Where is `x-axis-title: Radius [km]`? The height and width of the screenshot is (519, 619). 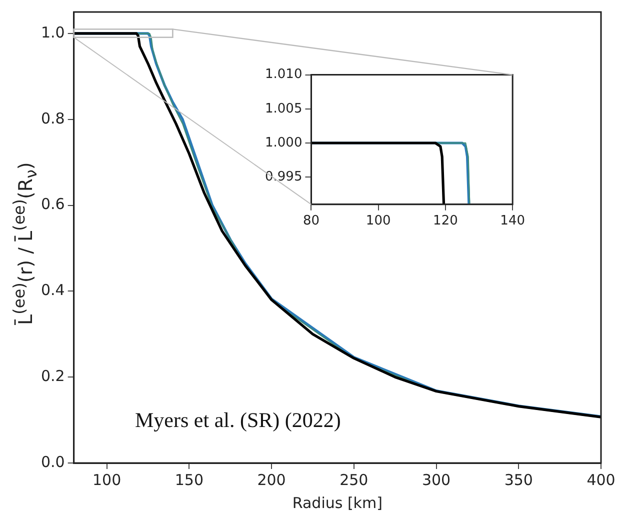
x-axis-title: Radius [km] is located at coordinates (337, 503).